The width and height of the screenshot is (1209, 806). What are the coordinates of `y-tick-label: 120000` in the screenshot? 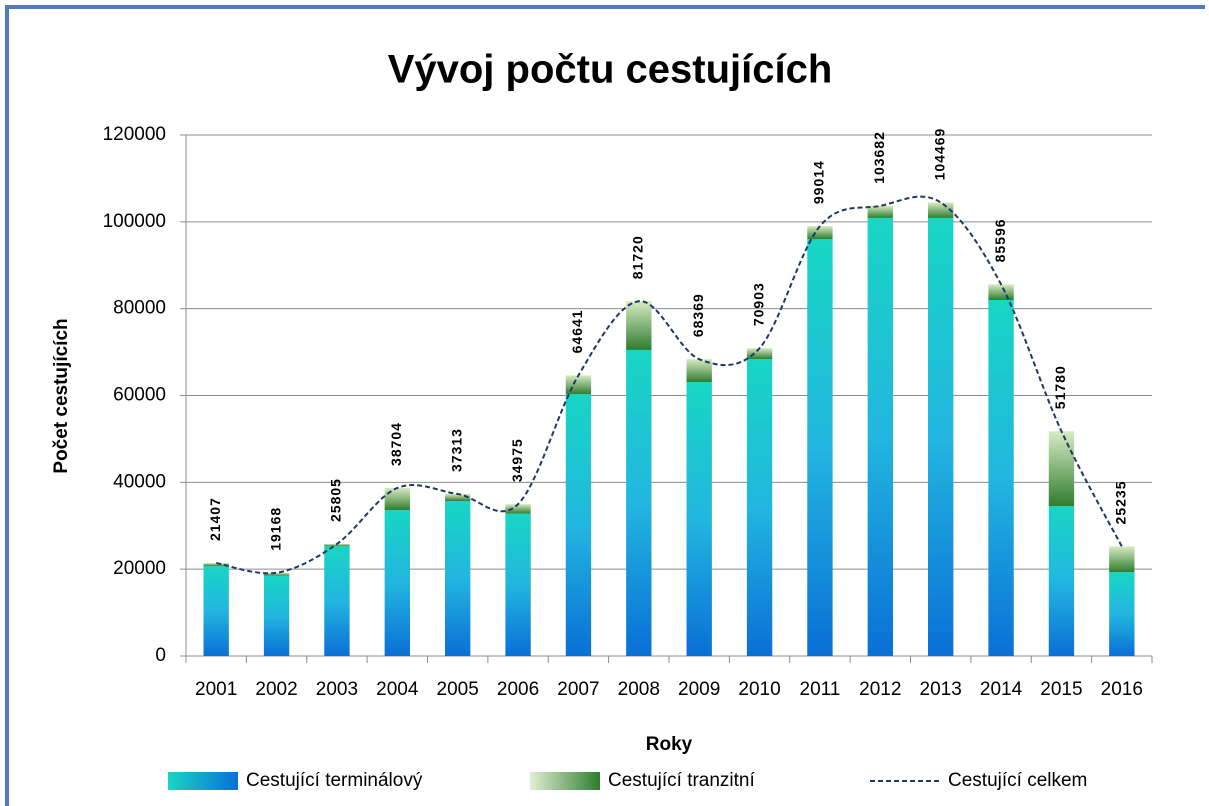 It's located at (134, 134).